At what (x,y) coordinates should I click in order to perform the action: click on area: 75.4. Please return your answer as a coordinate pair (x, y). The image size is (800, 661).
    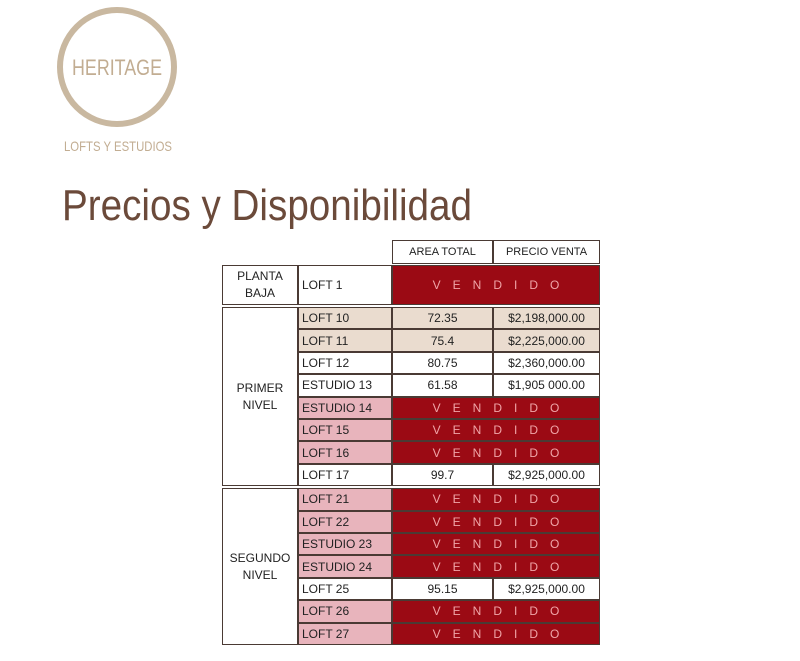
    Looking at the image, I should click on (442, 340).